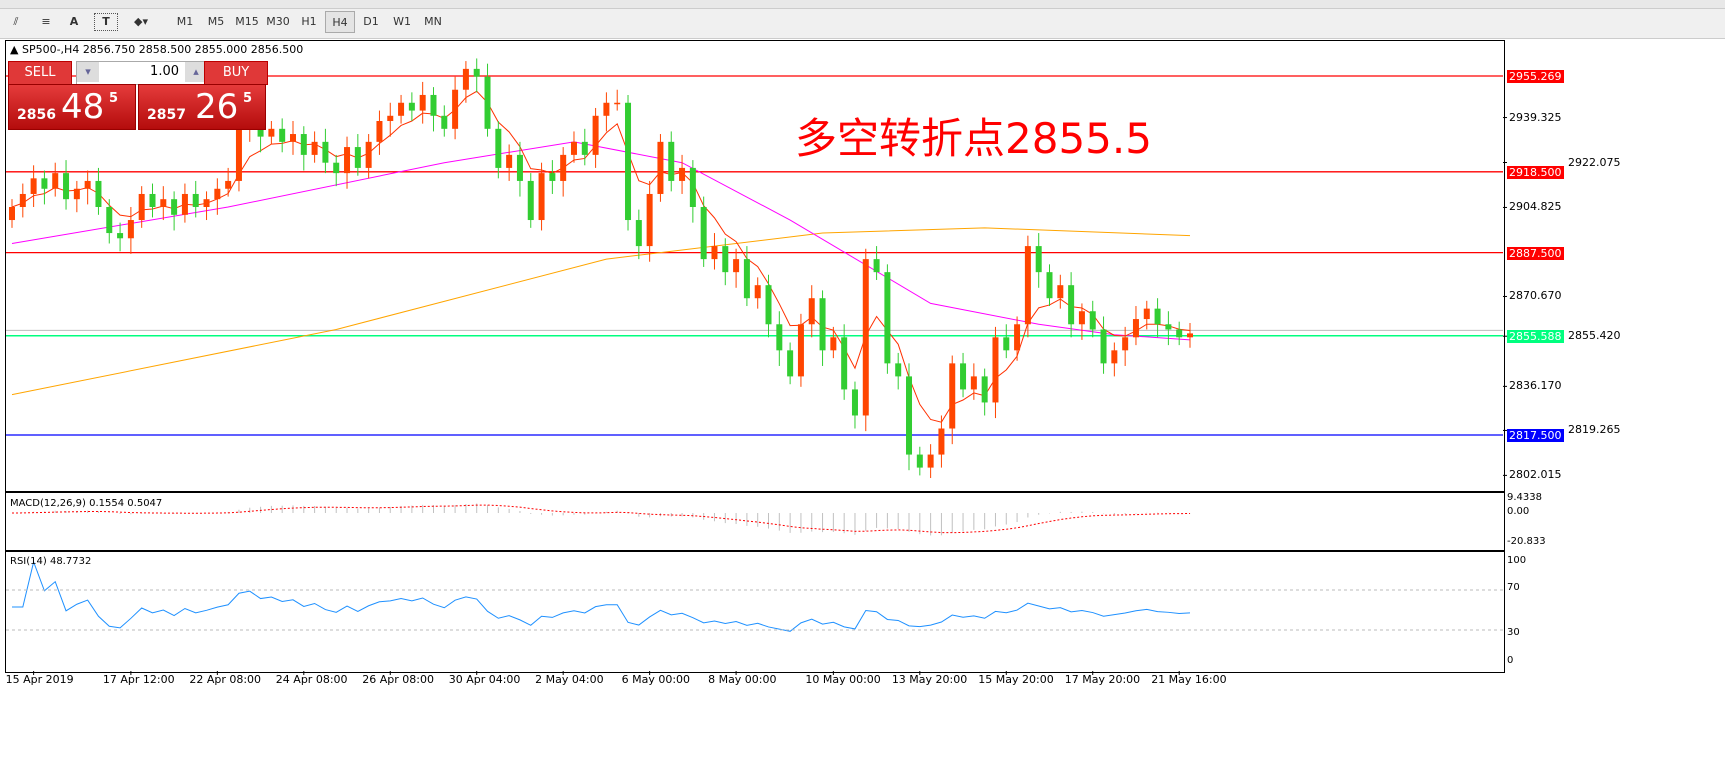 This screenshot has width=1725, height=761. I want to click on timeframe-h1: H1, so click(309, 21).